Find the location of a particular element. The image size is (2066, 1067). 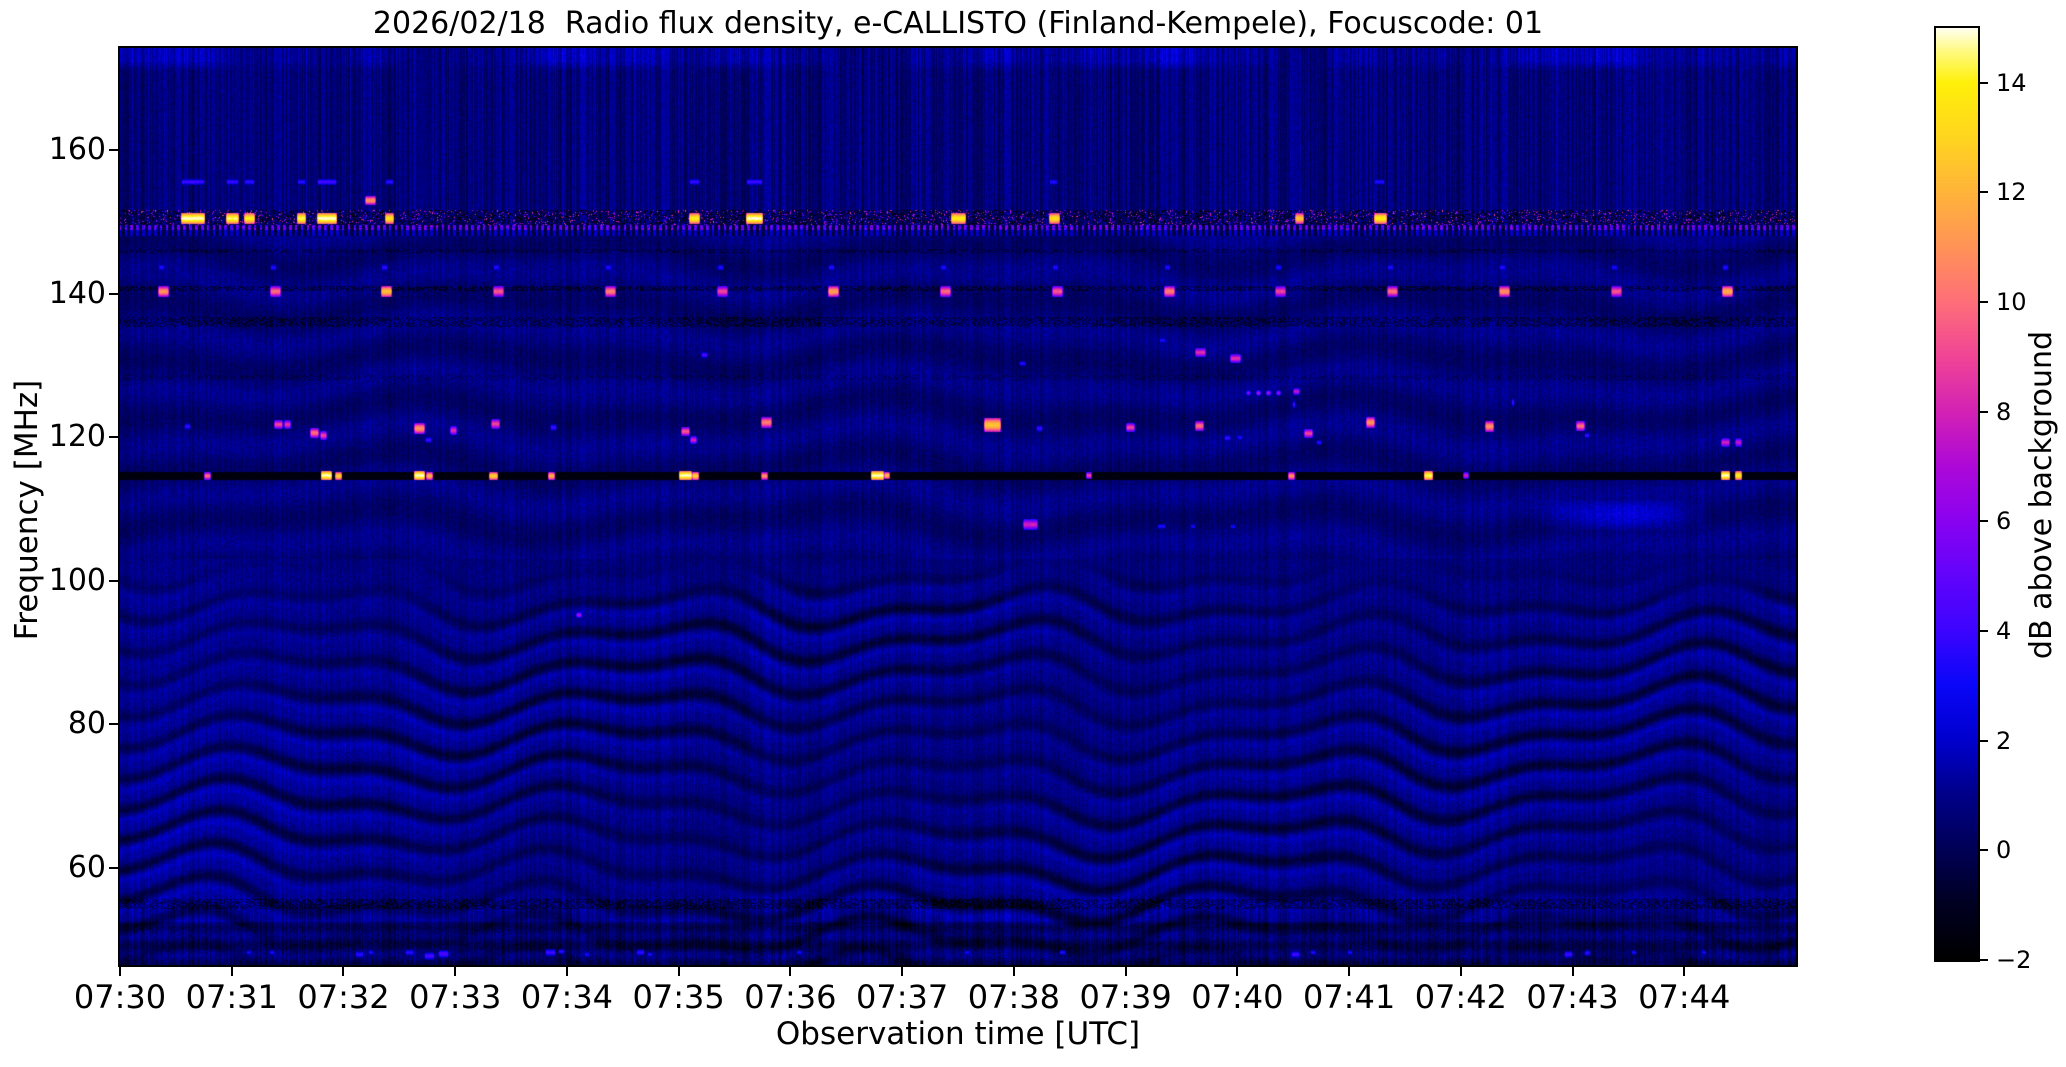

y-tick-label: 80 is located at coordinates (86, 724).